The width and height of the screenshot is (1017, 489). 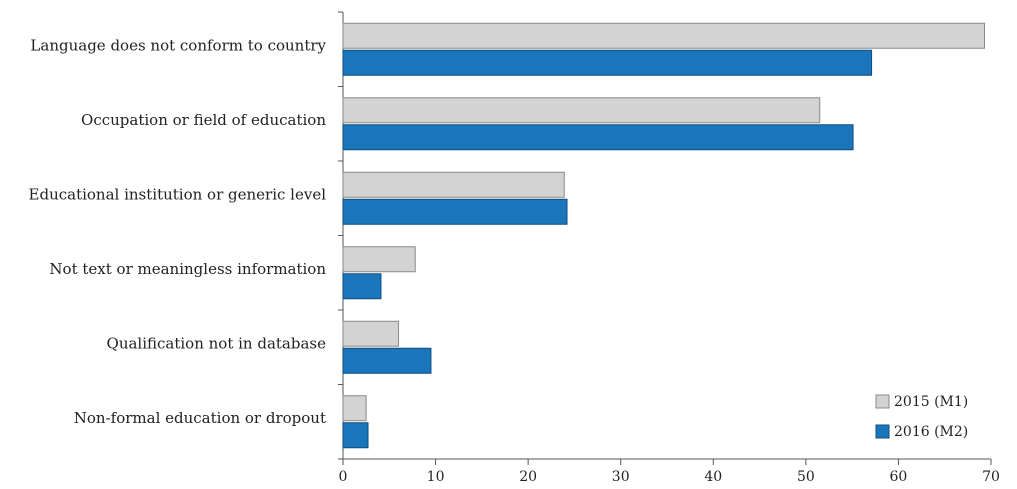 What do you see at coordinates (931, 432) in the screenshot?
I see `legend-label: 2016 (M2)` at bounding box center [931, 432].